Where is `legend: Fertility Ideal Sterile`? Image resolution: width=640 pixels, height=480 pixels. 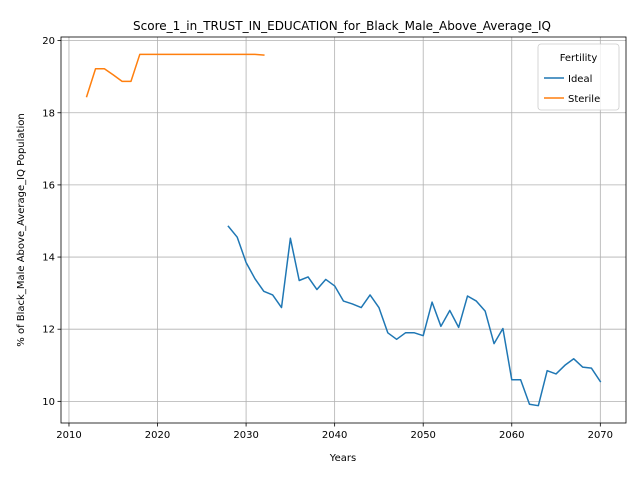 legend: Fertility Ideal Sterile is located at coordinates (578, 77).